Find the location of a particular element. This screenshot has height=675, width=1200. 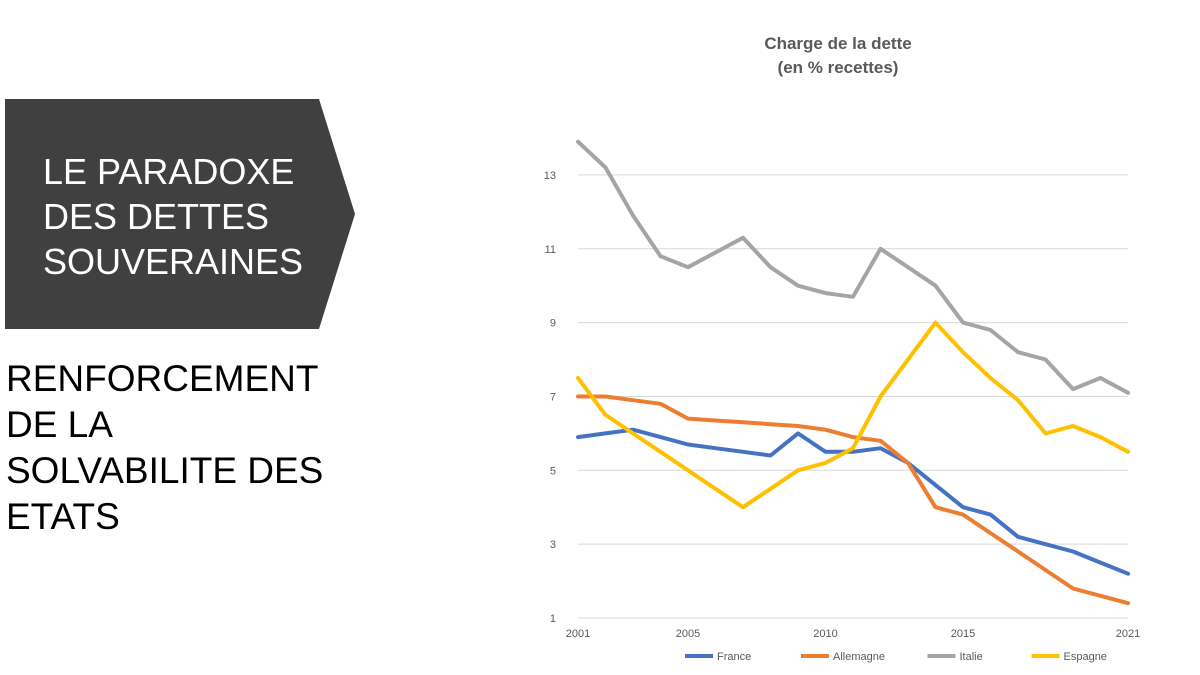

series-line-espagne is located at coordinates (853, 415).